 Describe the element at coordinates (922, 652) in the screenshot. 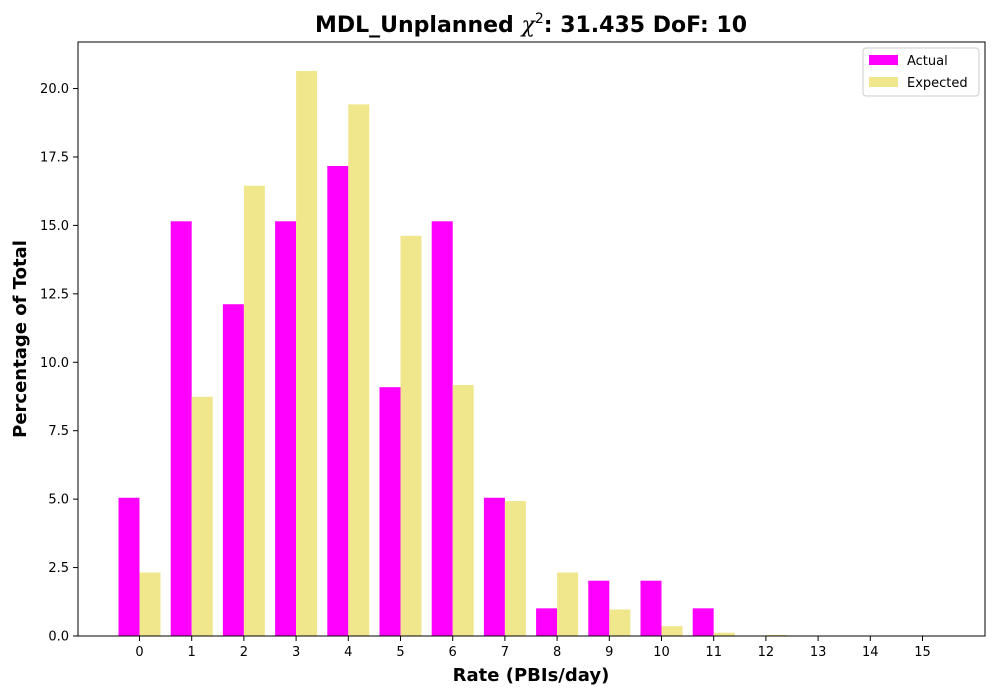

I see `x-tick-label: 15` at that location.